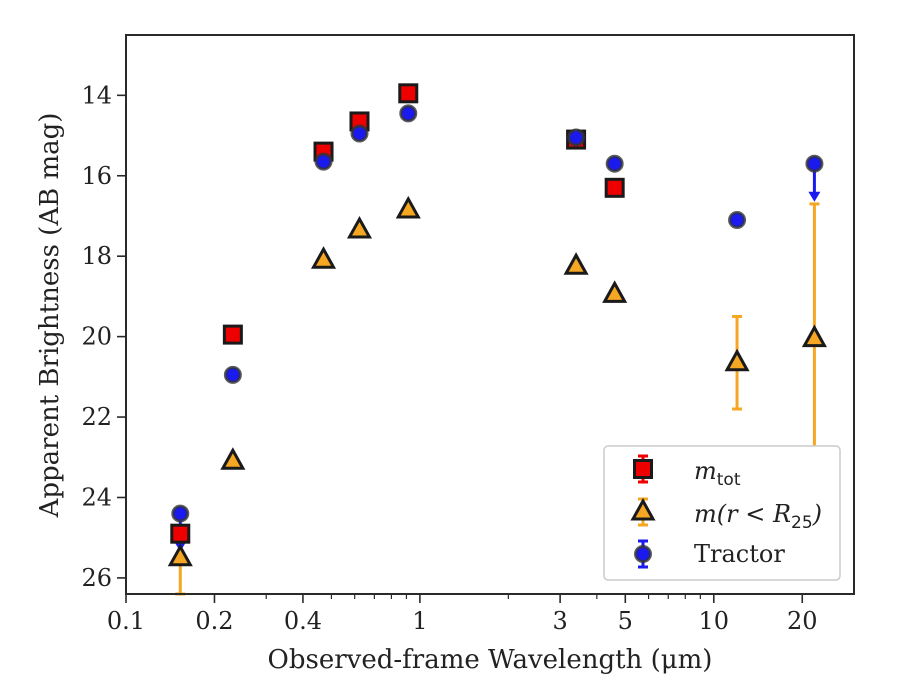 The width and height of the screenshot is (900, 700). I want to click on y-tick-label: 18, so click(96, 256).